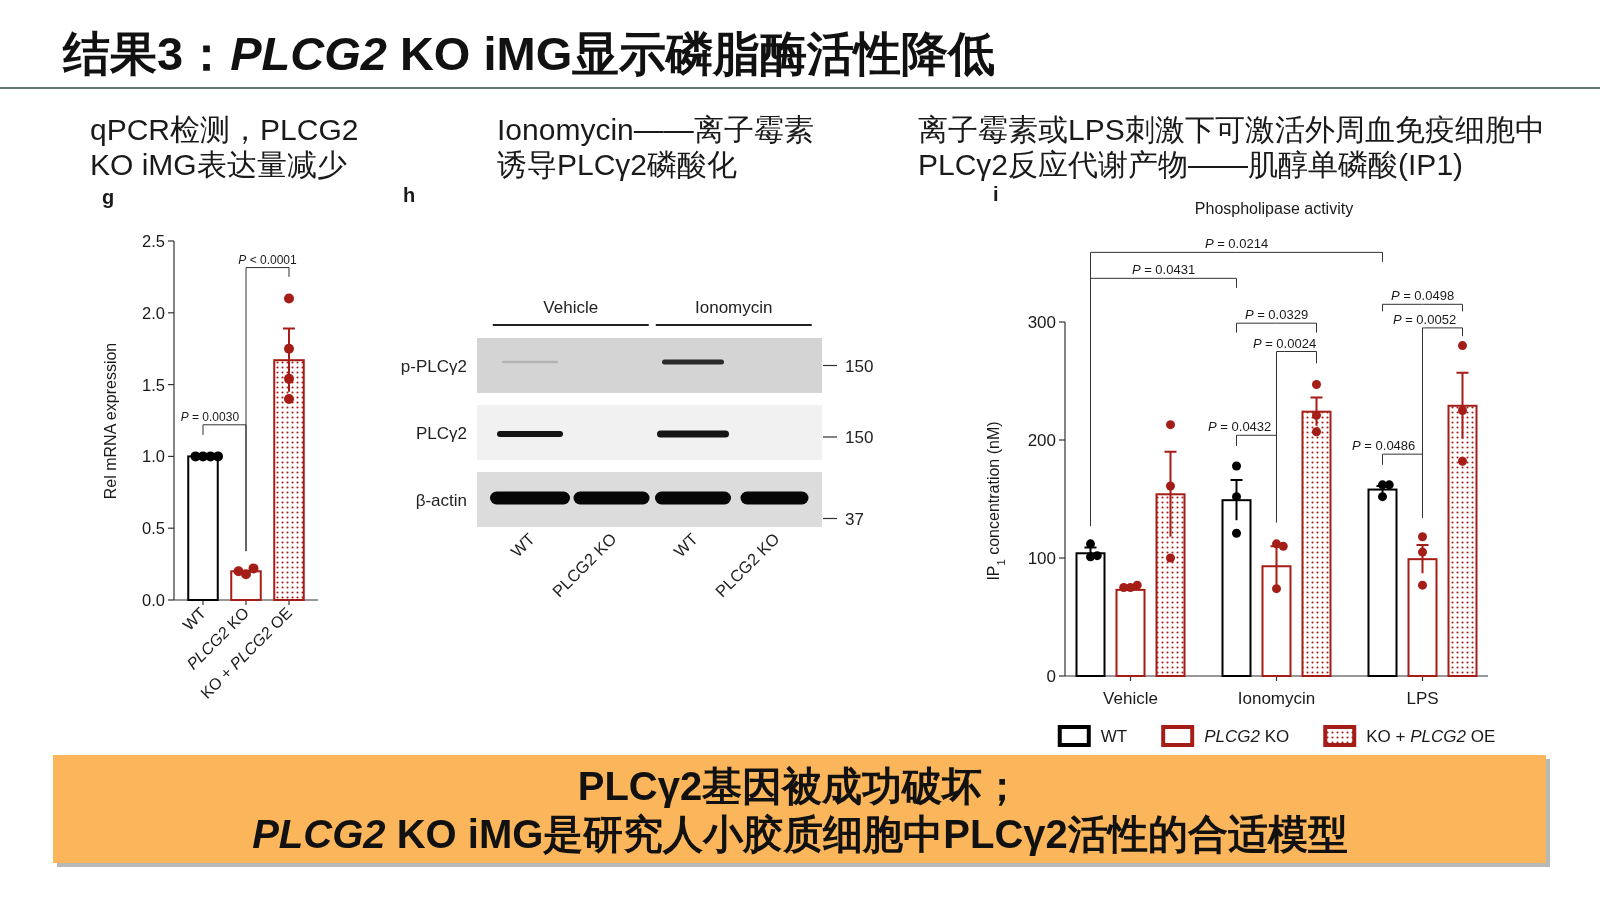  Describe the element at coordinates (854, 519) in the screenshot. I see `category-label: 37` at that location.